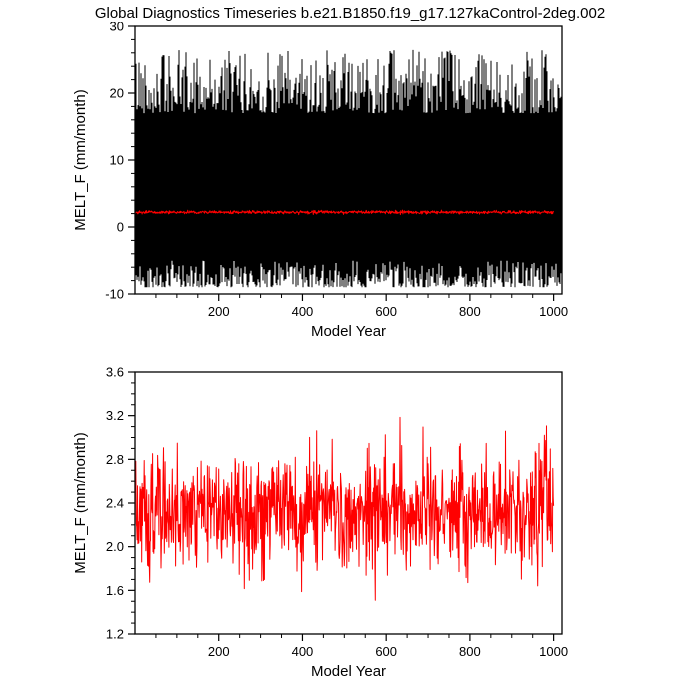  I want to click on y-tick-label: 20, so click(117, 93).